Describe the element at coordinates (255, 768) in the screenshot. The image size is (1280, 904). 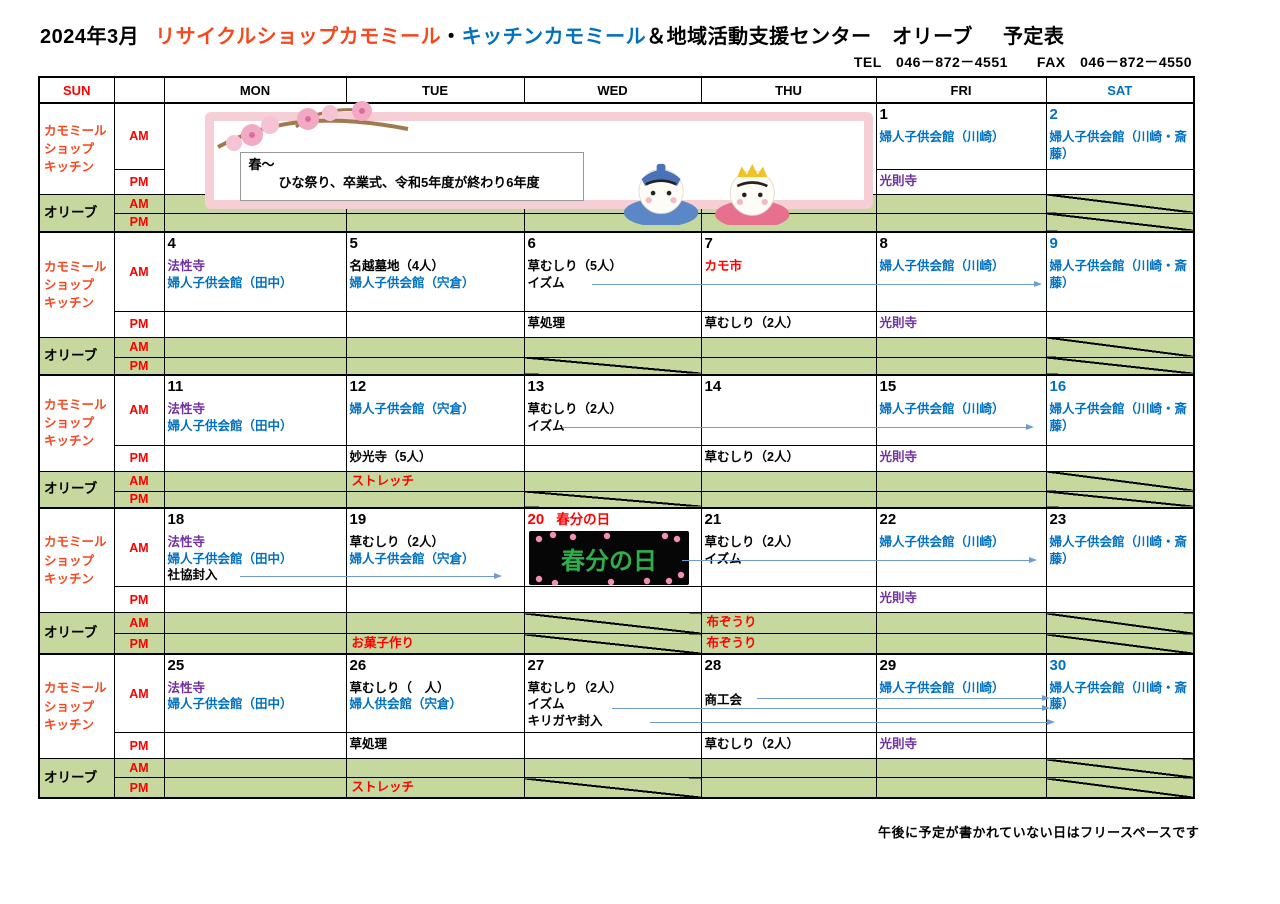
I see `olive-cell-mon-am` at that location.